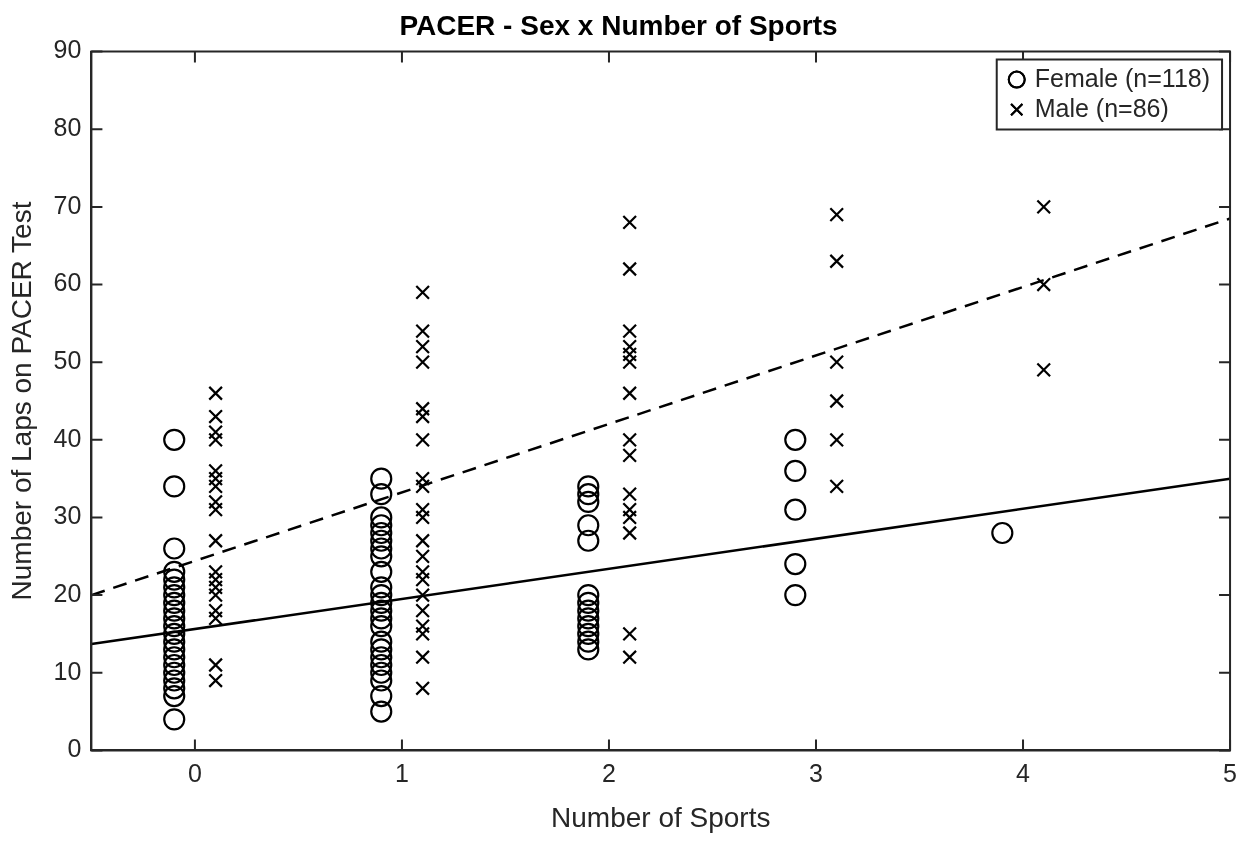 The height and width of the screenshot is (842, 1247). Describe the element at coordinates (67, 282) in the screenshot. I see `y-tick-label: 60` at that location.